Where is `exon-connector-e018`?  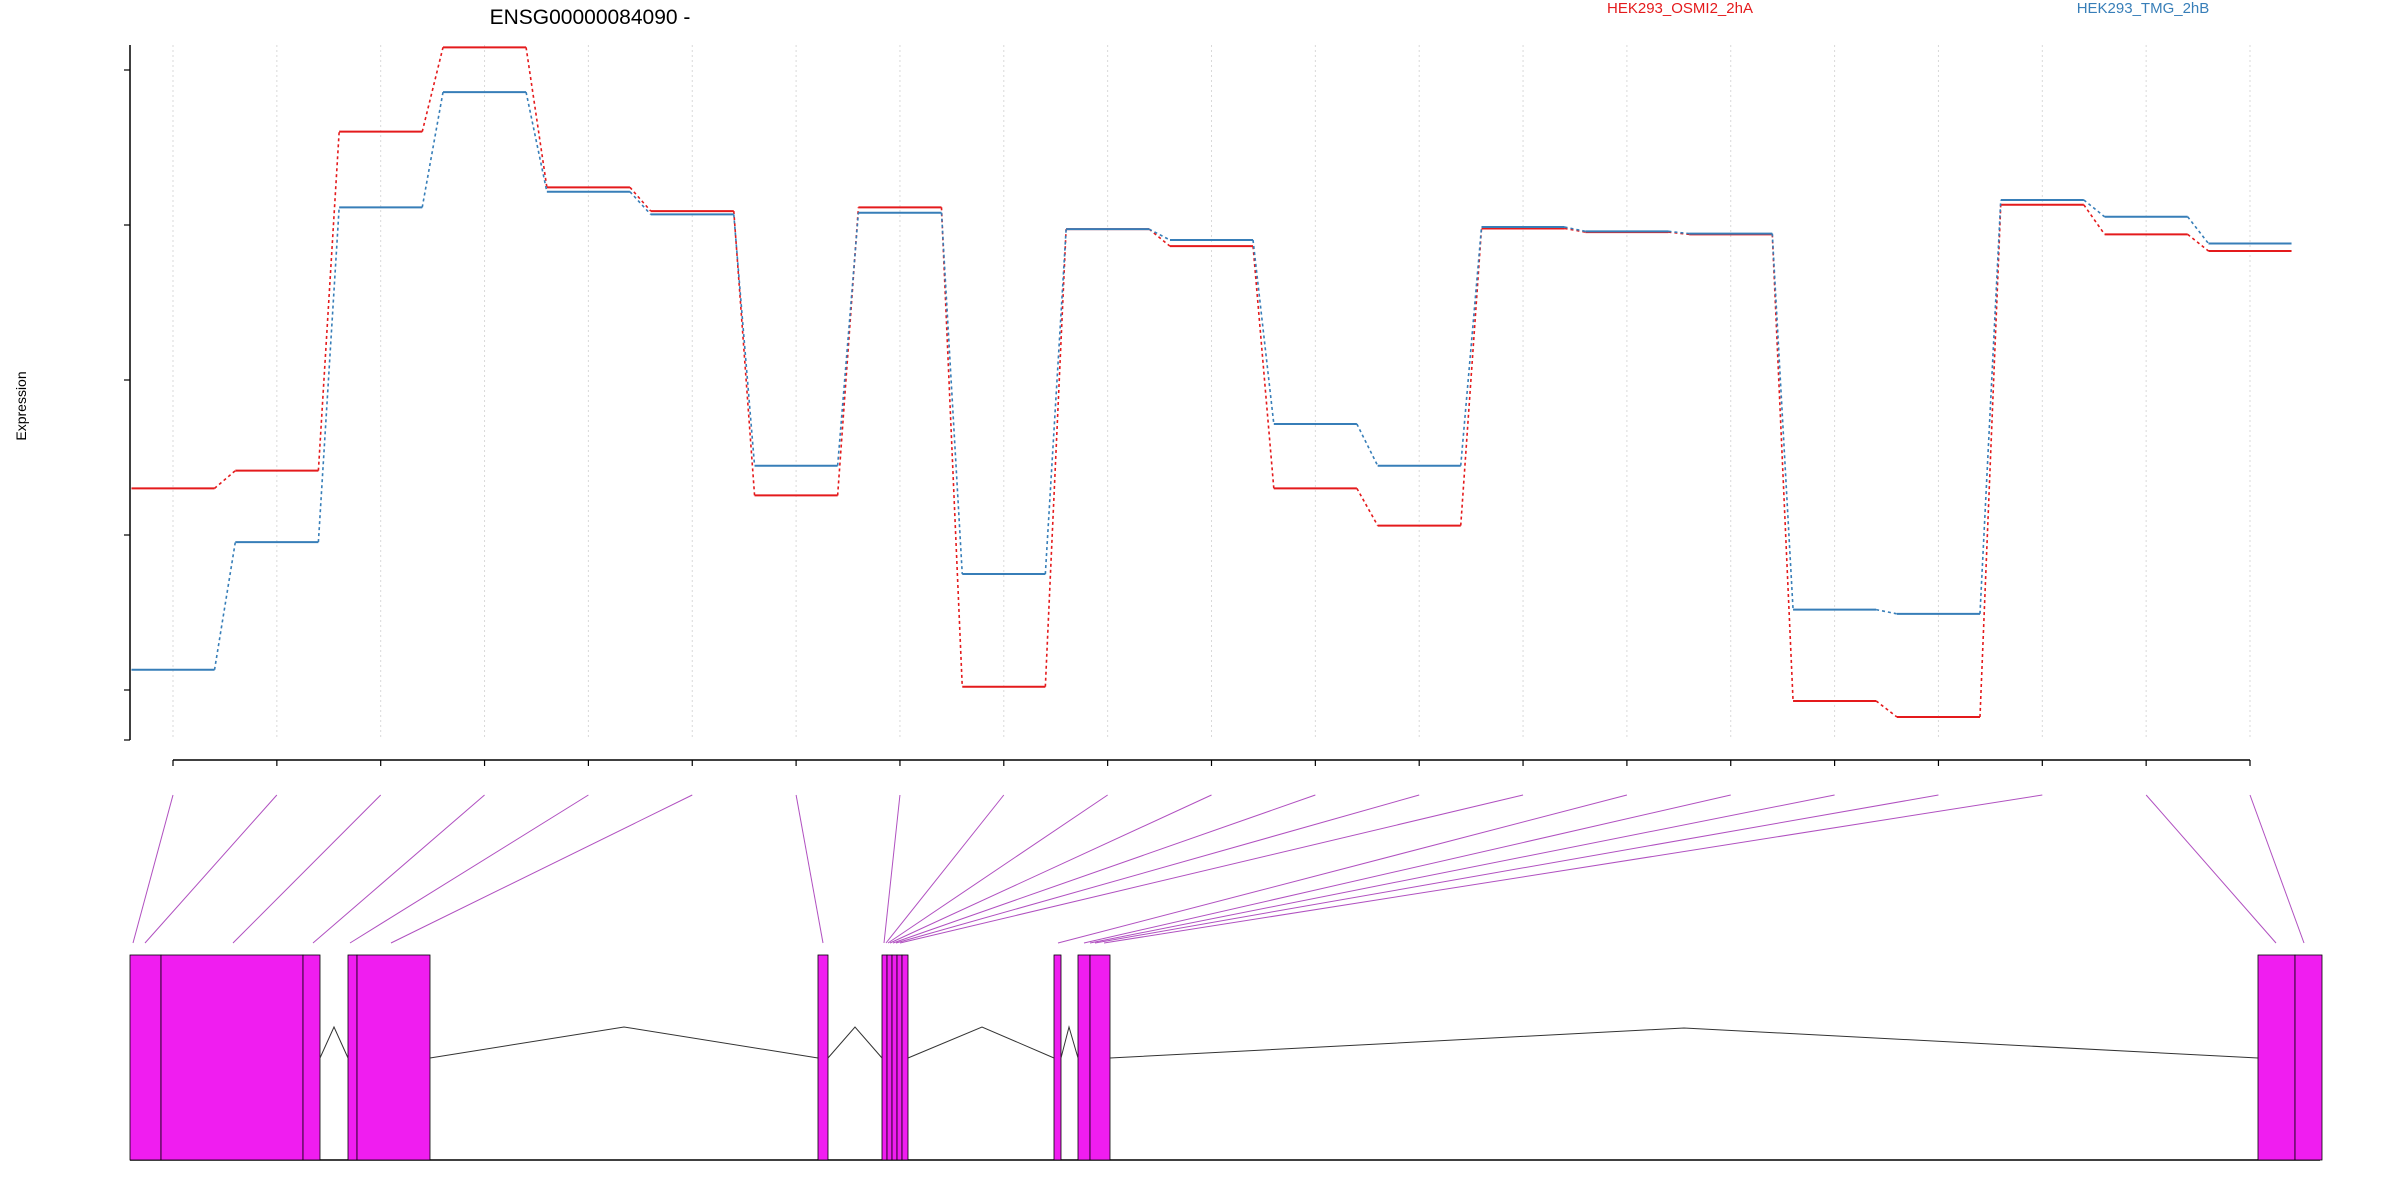 exon-connector-e018 is located at coordinates (1516, 869).